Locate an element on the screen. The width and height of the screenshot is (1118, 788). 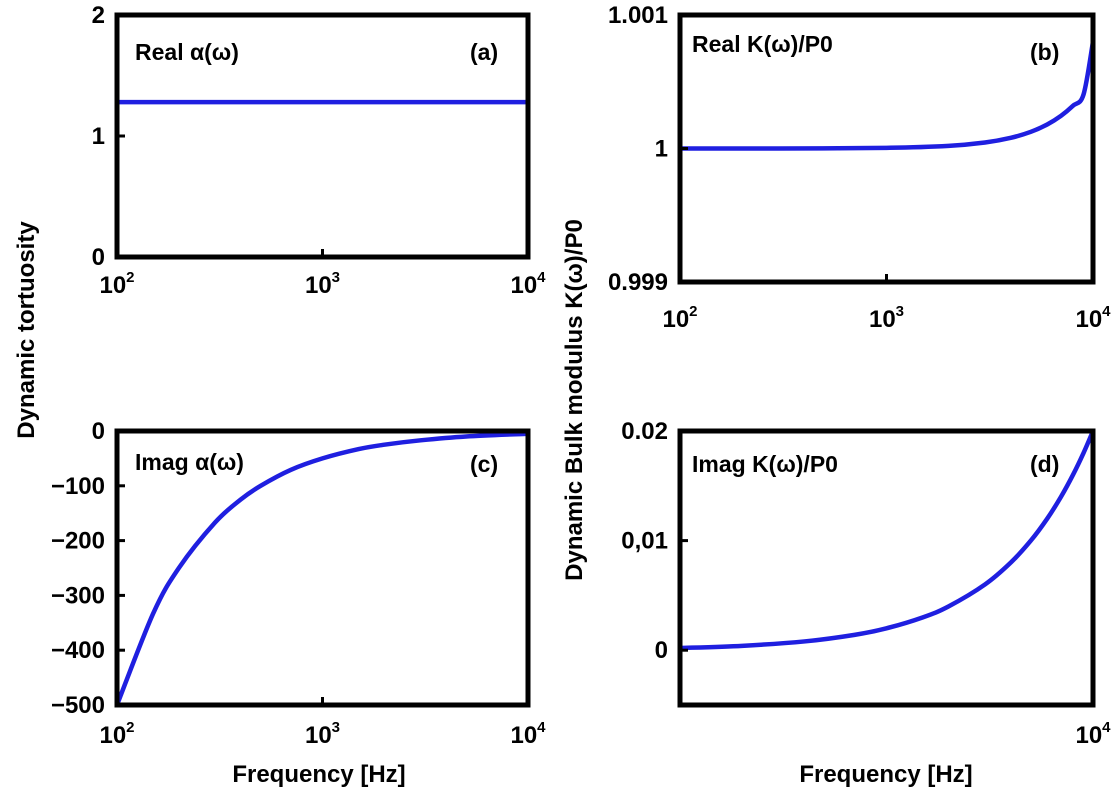
x-tick-label-d-0: 104 is located at coordinates (1093, 734).